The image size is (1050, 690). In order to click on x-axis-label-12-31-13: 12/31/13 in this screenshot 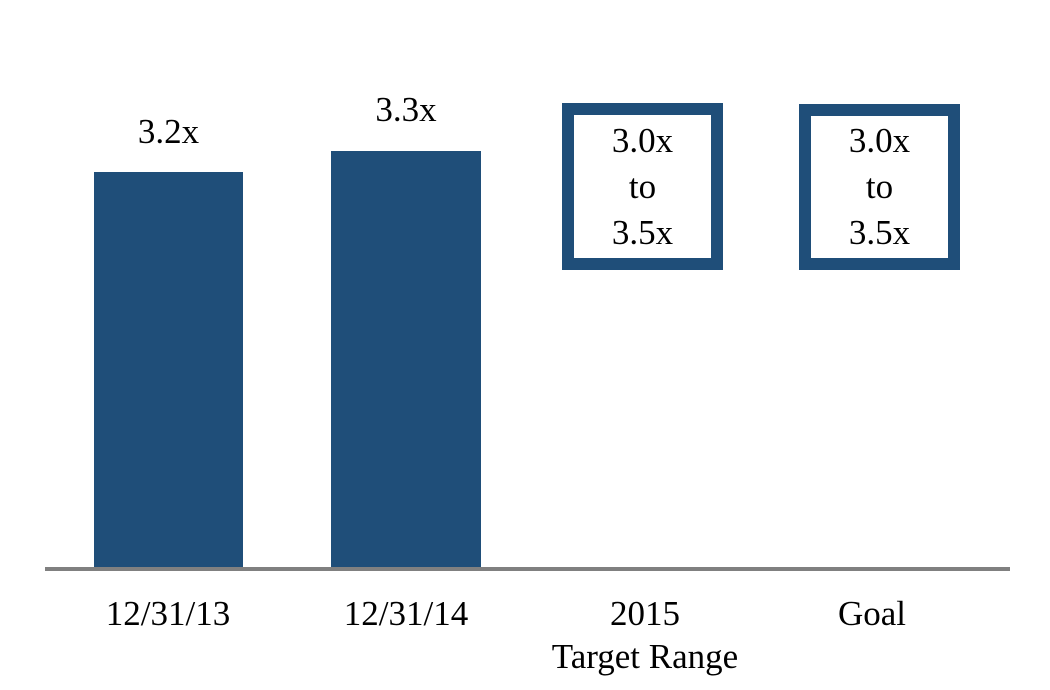, I will do `click(168, 613)`.